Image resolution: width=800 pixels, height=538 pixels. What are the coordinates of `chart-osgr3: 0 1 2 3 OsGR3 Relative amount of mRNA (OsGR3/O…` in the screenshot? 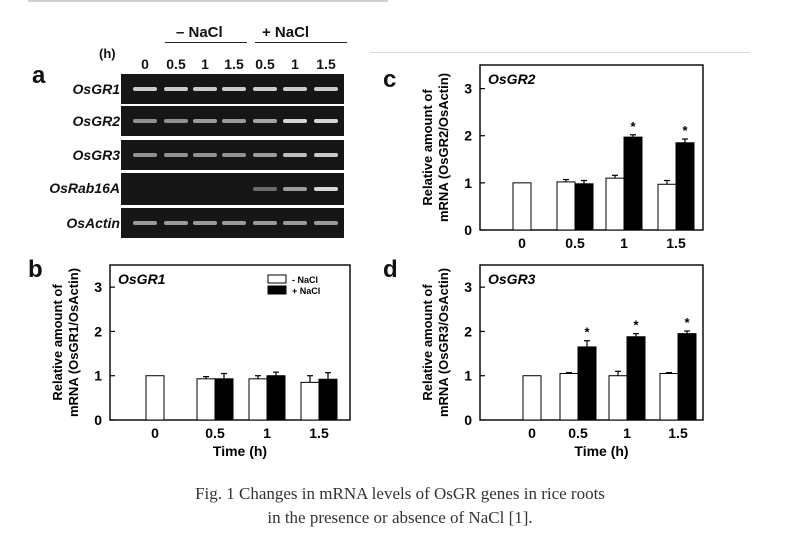 It's located at (562, 361).